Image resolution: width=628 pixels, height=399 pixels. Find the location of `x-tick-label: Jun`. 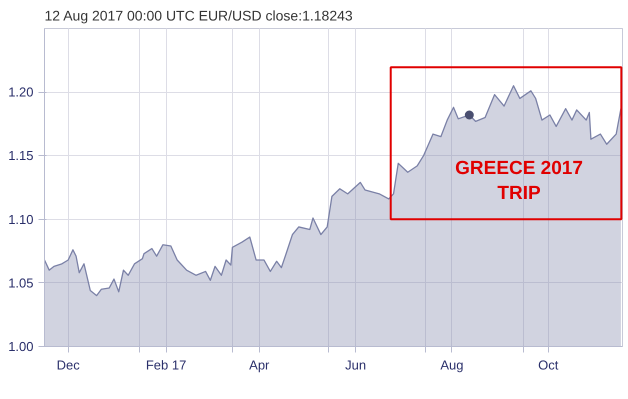

x-tick-label: Jun is located at coordinates (355, 365).